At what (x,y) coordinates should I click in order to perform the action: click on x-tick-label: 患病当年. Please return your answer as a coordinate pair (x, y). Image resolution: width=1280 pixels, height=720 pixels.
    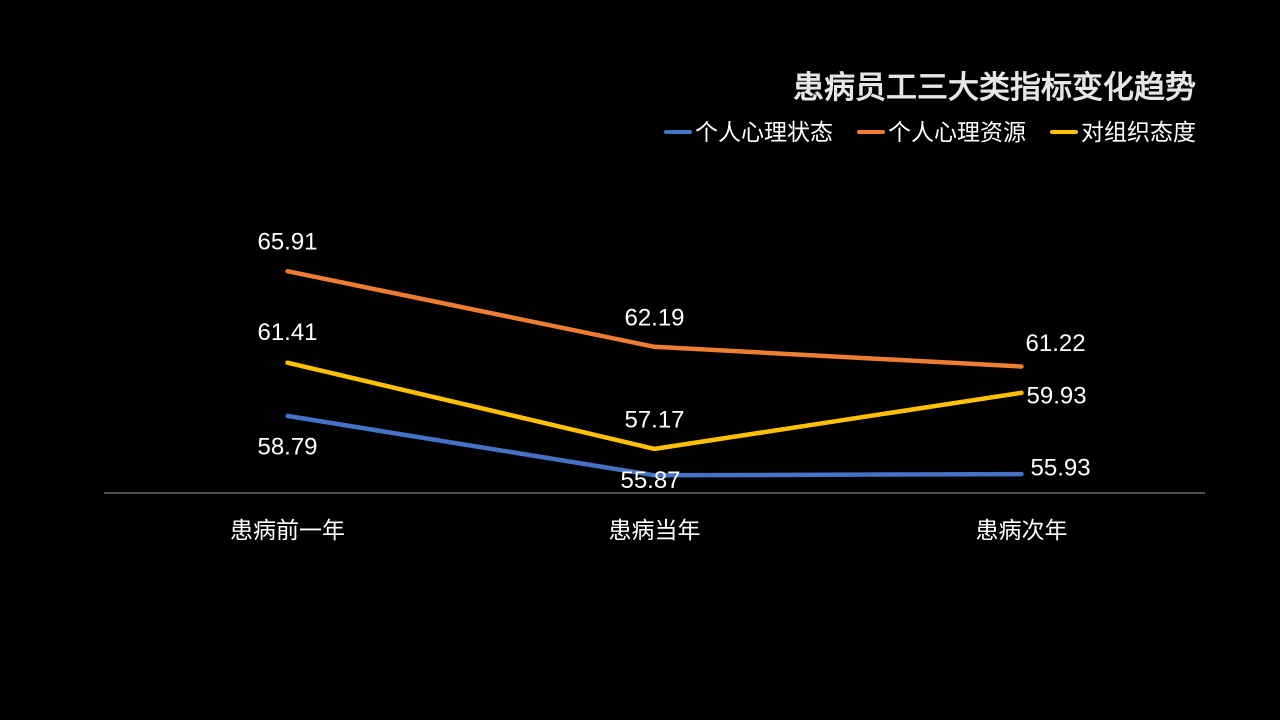
    Looking at the image, I should click on (655, 530).